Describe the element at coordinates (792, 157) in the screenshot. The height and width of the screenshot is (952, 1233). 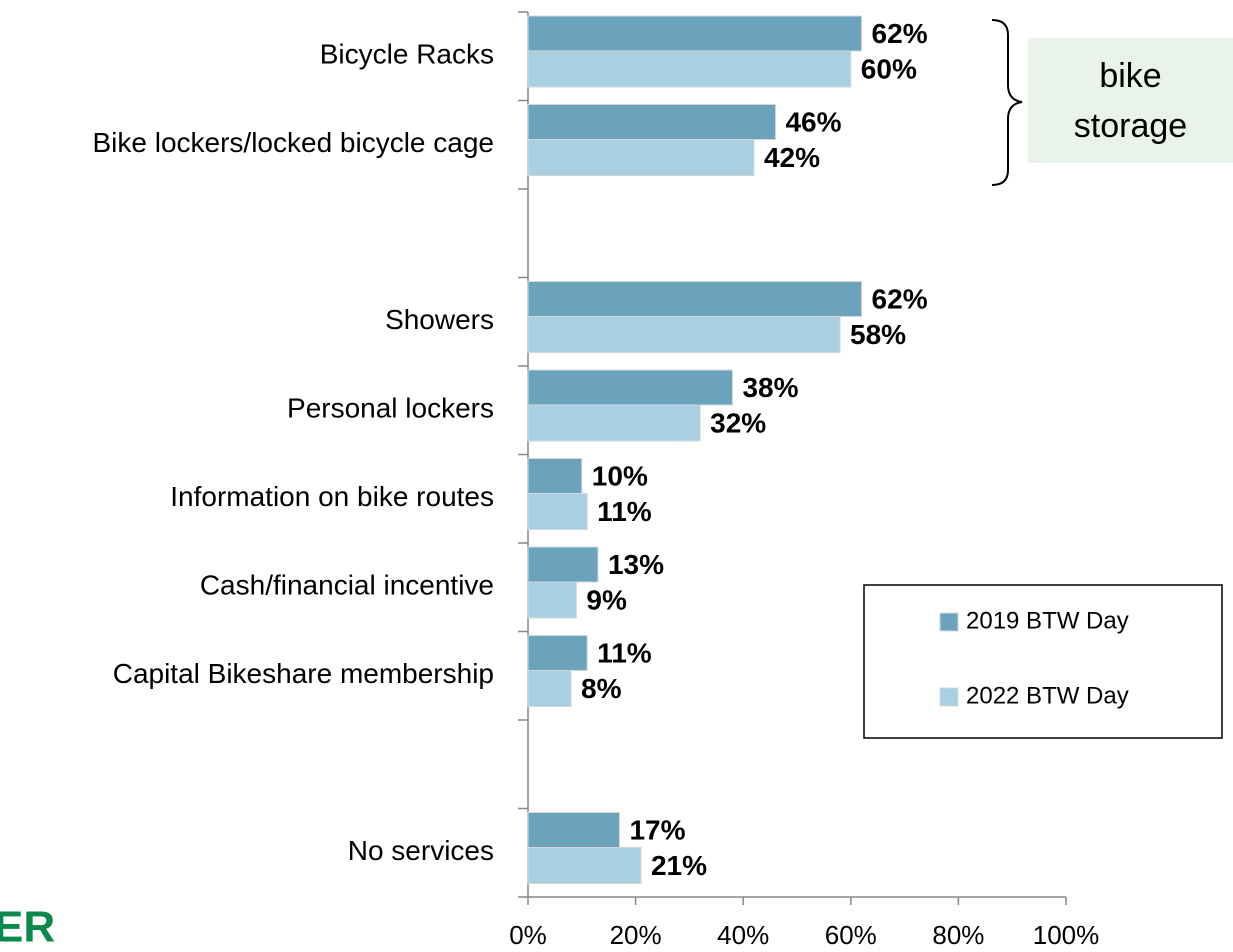
I see `value-label: 42%` at that location.